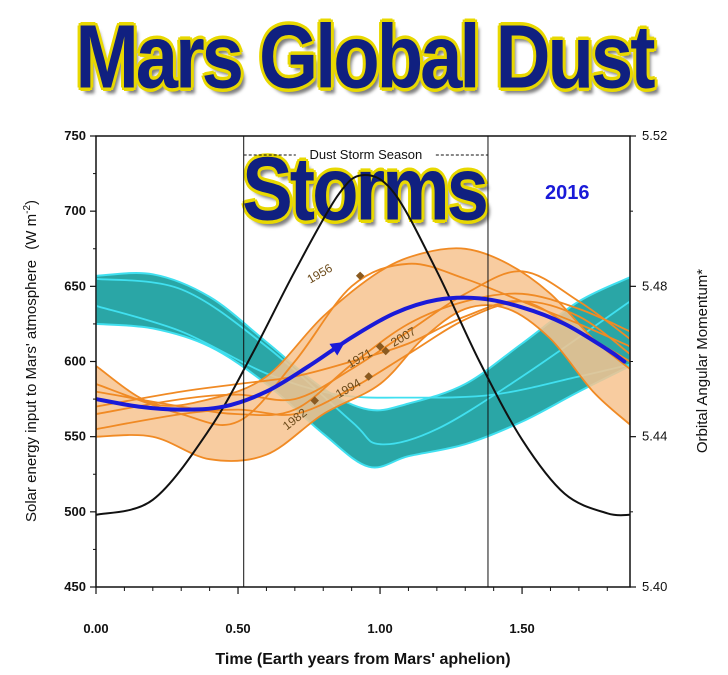 Image resolution: width=728 pixels, height=675 pixels. Describe the element at coordinates (31, 232) in the screenshot. I see `y-axis-left-unit: (W m` at that location.